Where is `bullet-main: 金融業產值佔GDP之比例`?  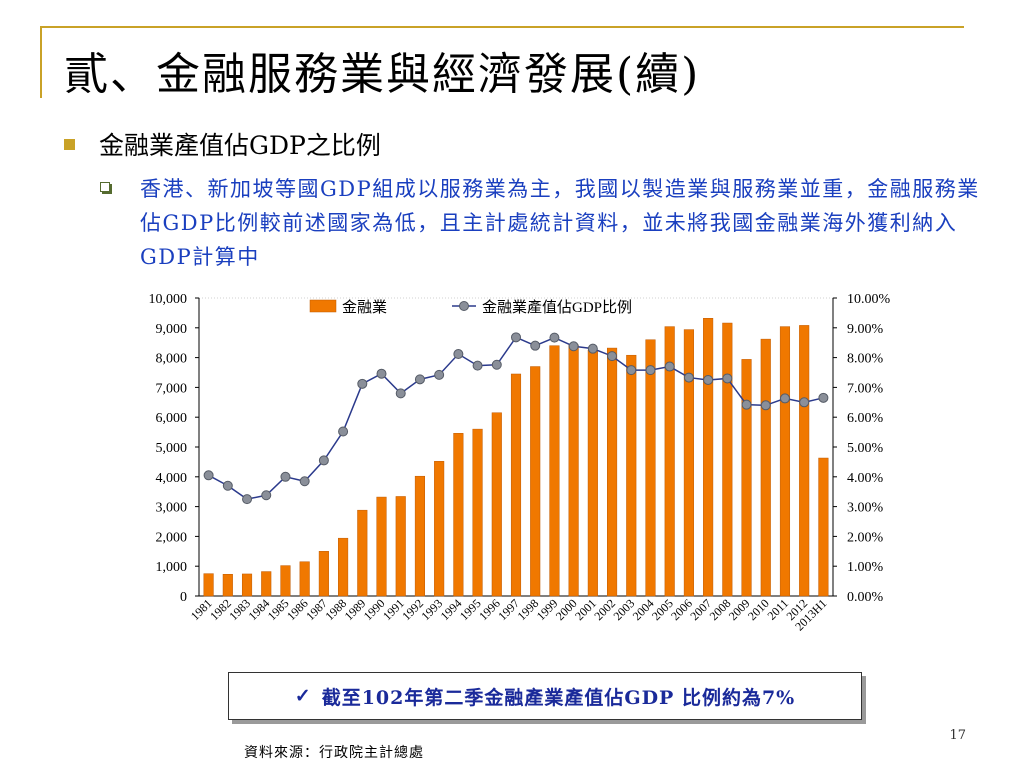 bullet-main: 金融業產值佔GDP之比例 is located at coordinates (222, 144).